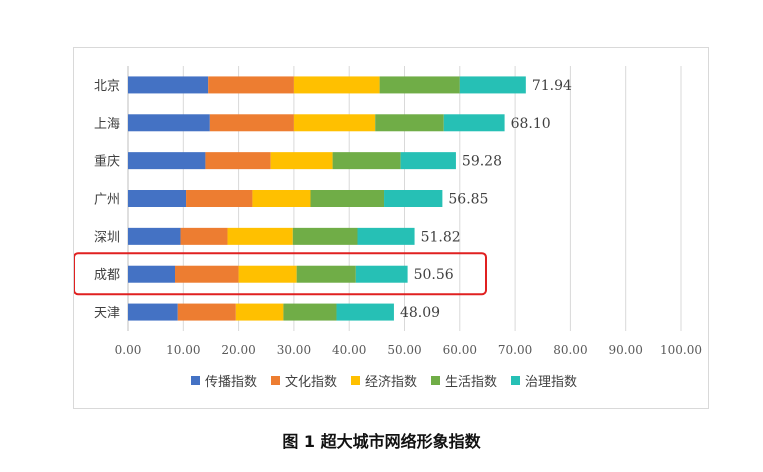 This screenshot has height=472, width=763. What do you see at coordinates (570, 350) in the screenshot?
I see `x-tick-label: 80.00` at bounding box center [570, 350].